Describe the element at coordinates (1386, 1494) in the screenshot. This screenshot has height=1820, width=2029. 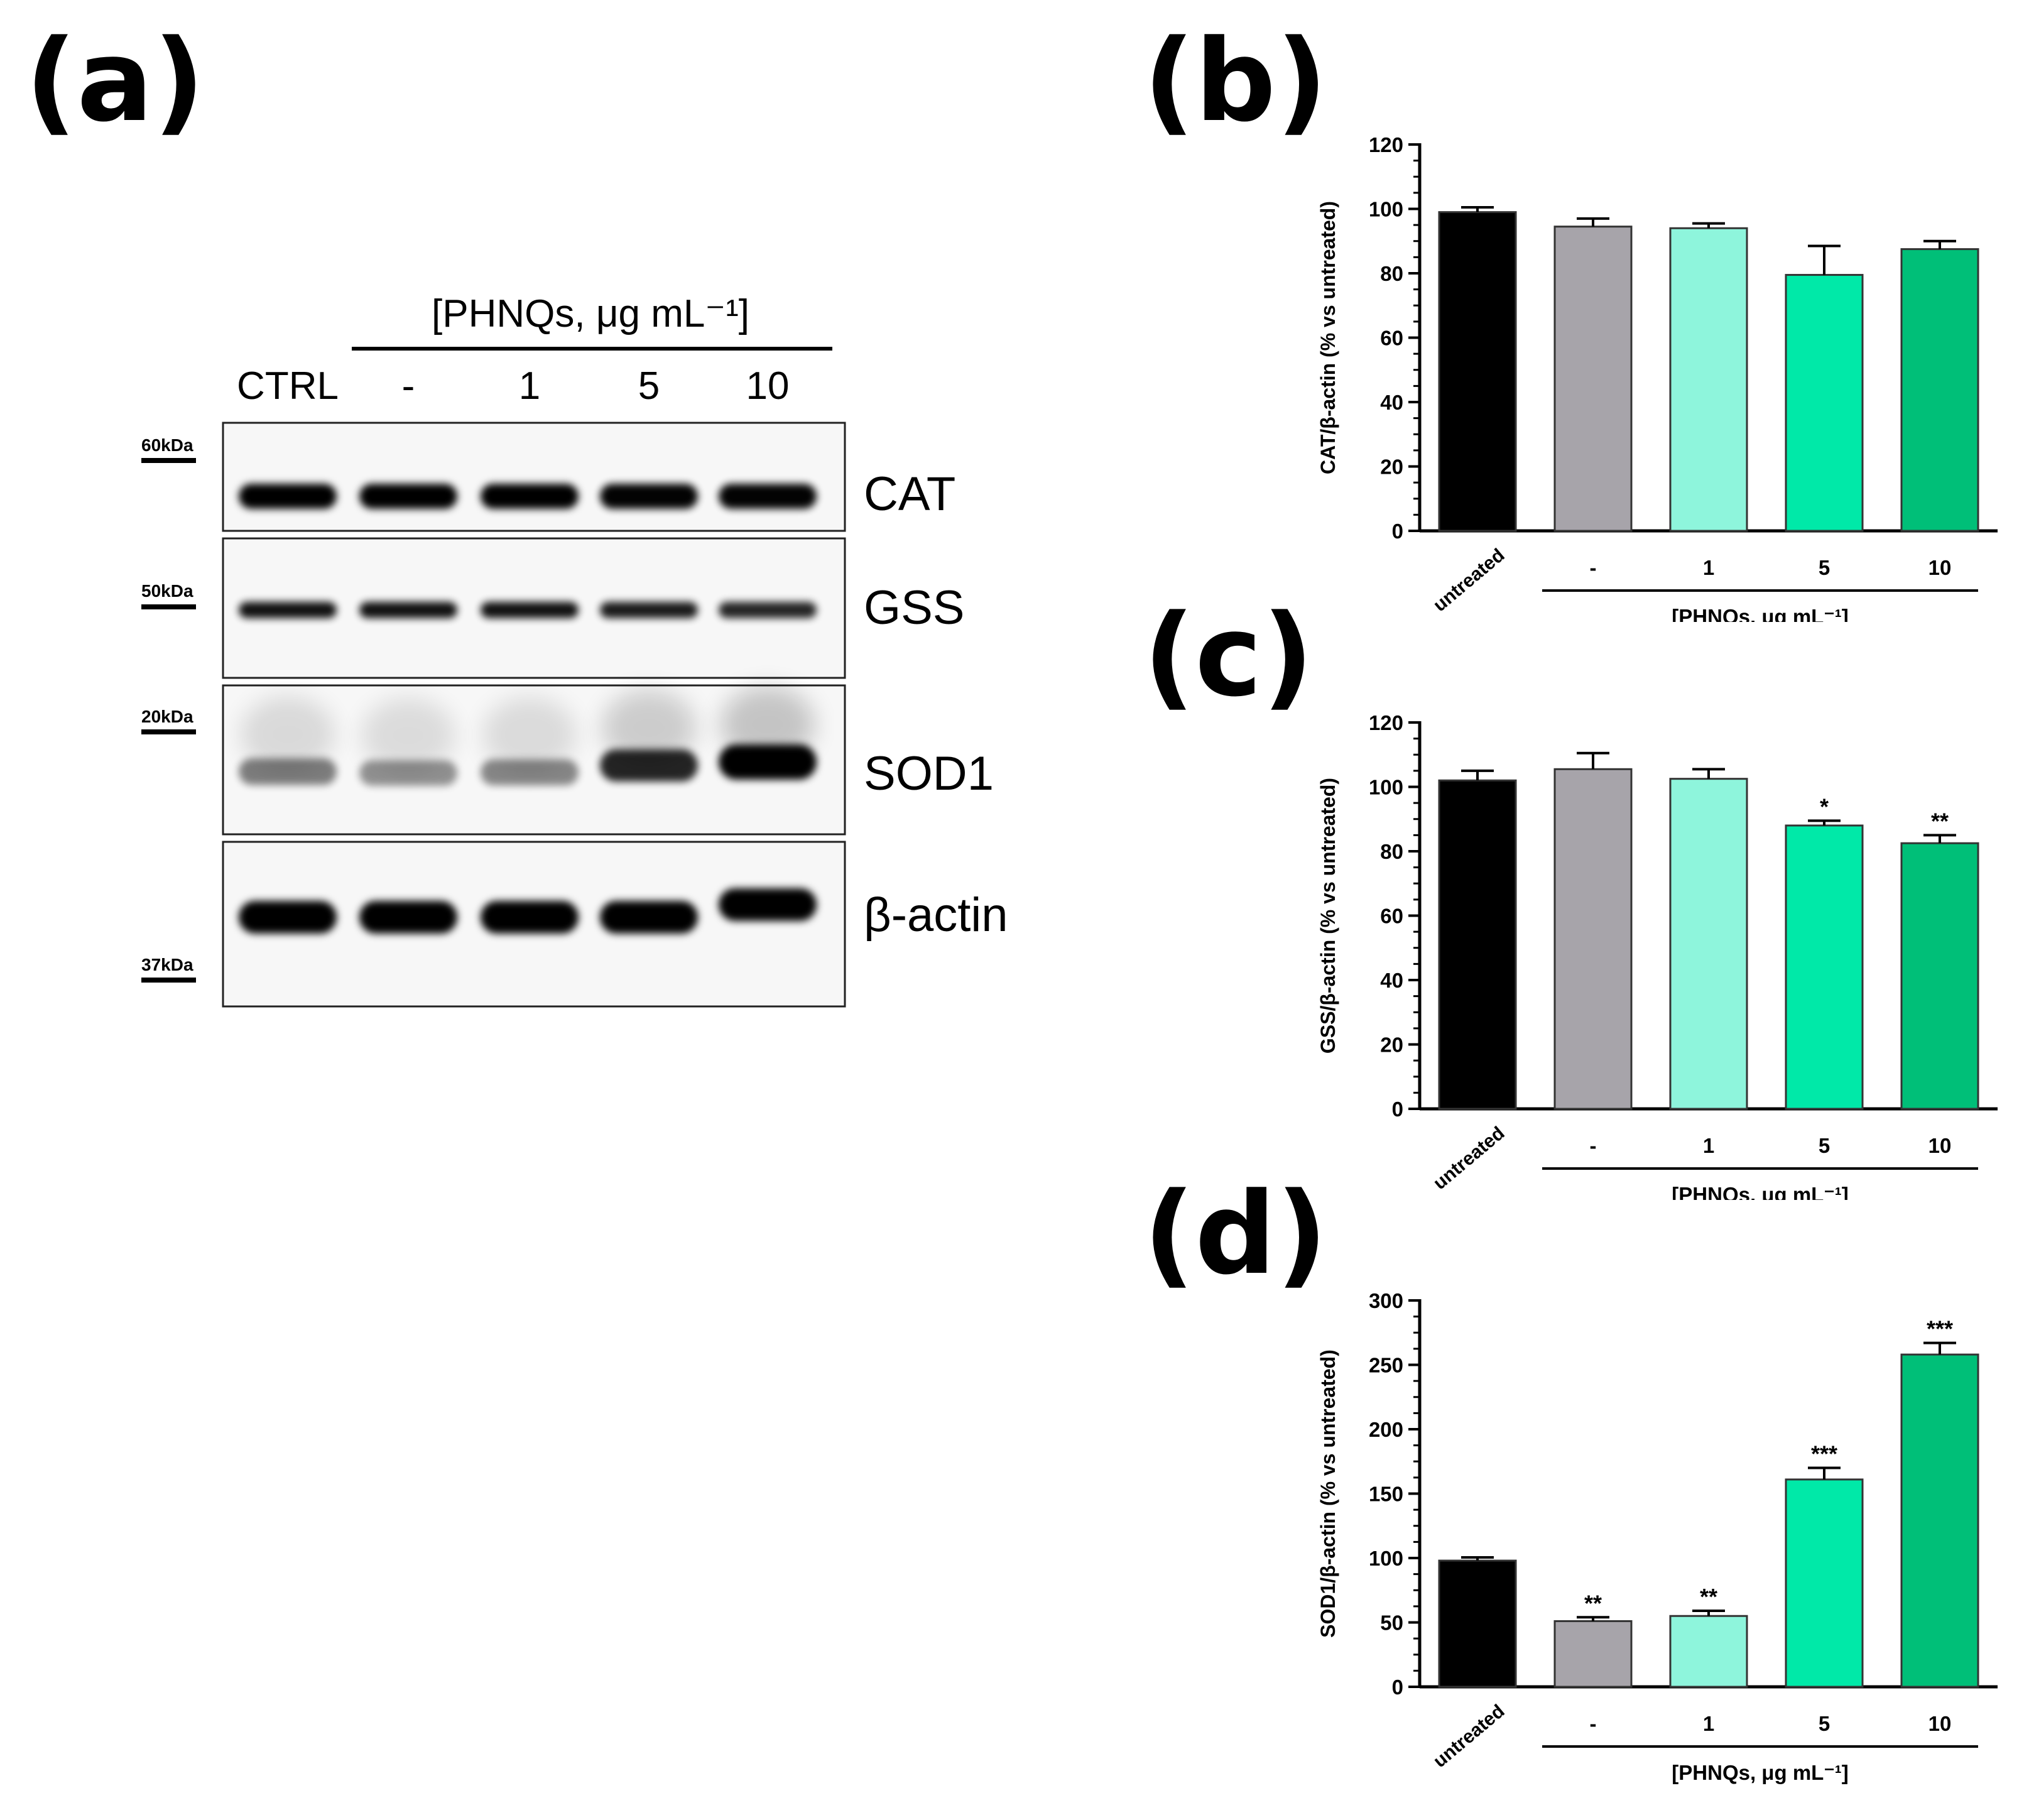
I see `y-tick-label: 150` at that location.